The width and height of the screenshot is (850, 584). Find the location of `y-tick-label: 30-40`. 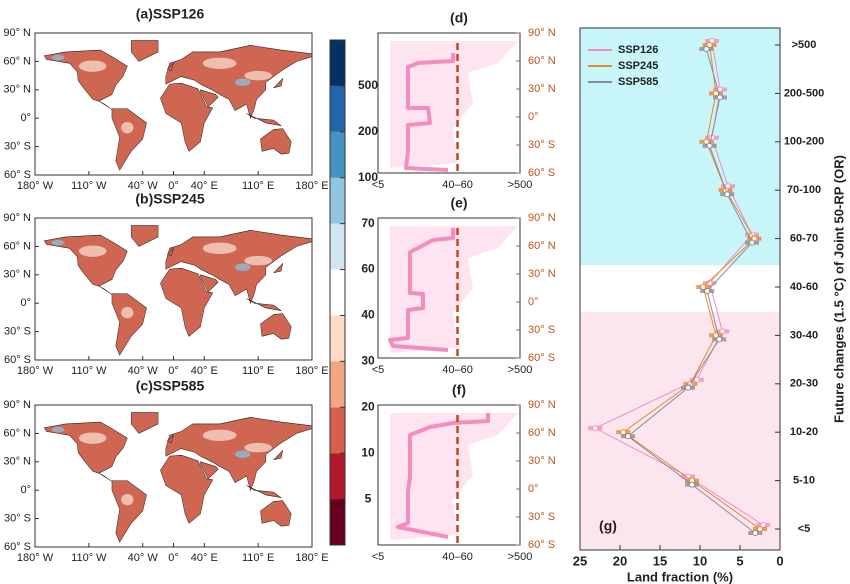

y-tick-label: 30-40 is located at coordinates (804, 335).